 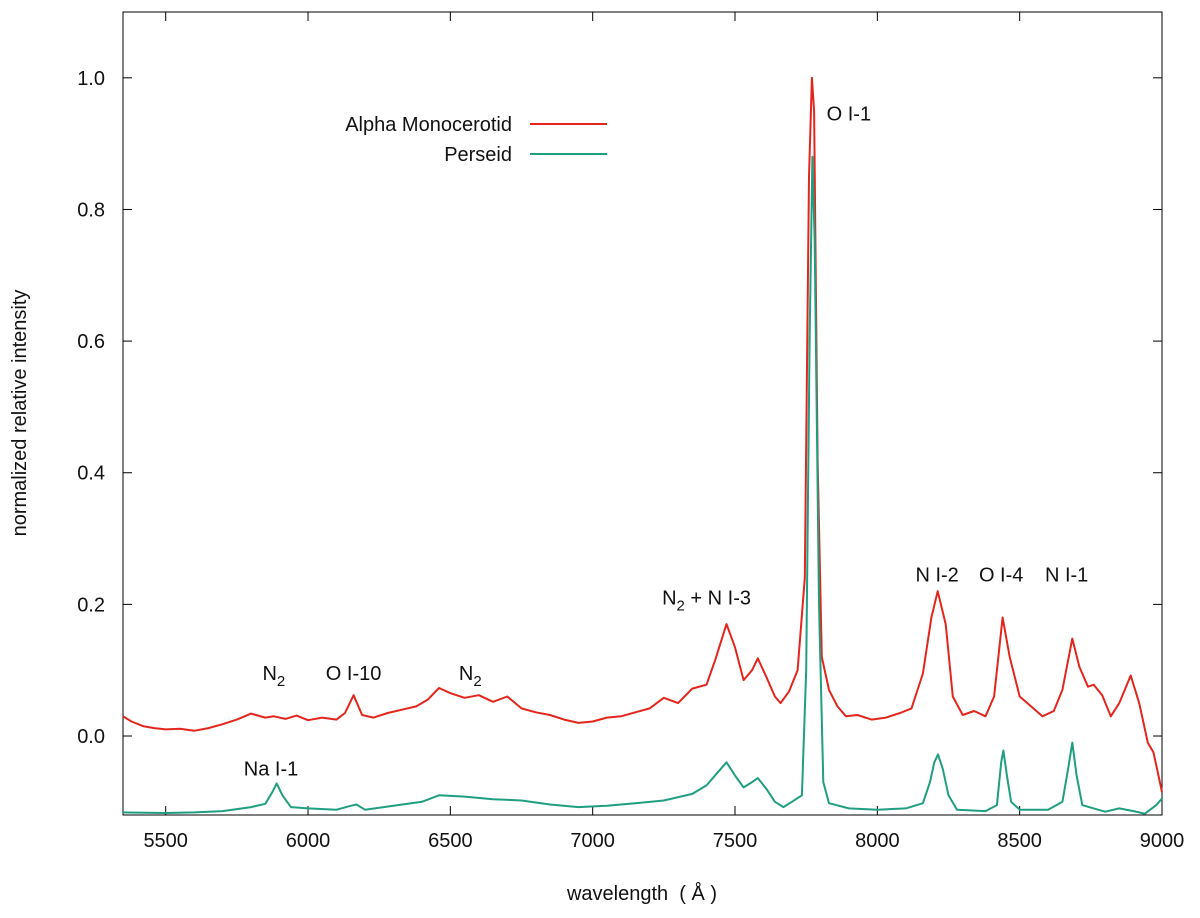 I want to click on annotation-label: O I-1, so click(x=849, y=115).